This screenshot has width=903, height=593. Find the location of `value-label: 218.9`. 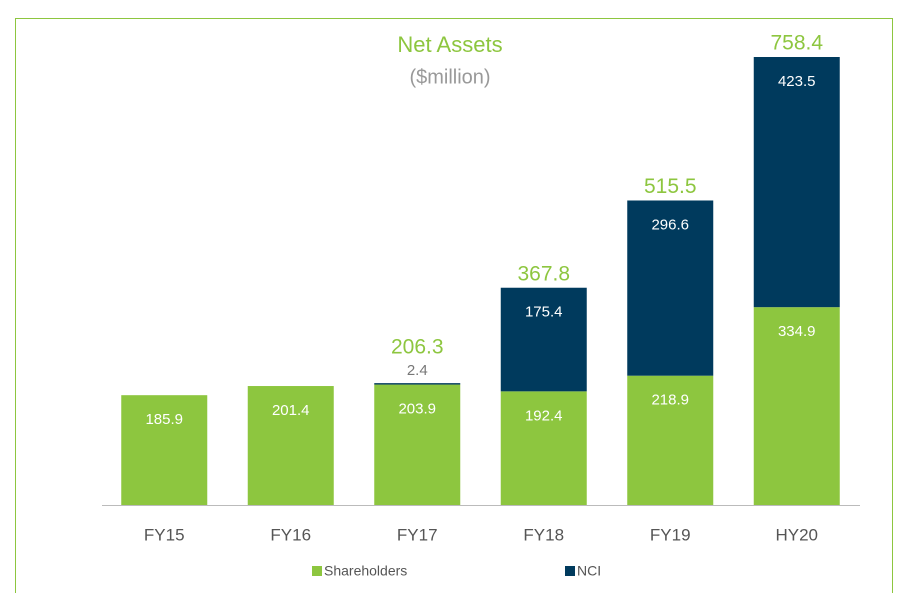

value-label: 218.9 is located at coordinates (670, 400).